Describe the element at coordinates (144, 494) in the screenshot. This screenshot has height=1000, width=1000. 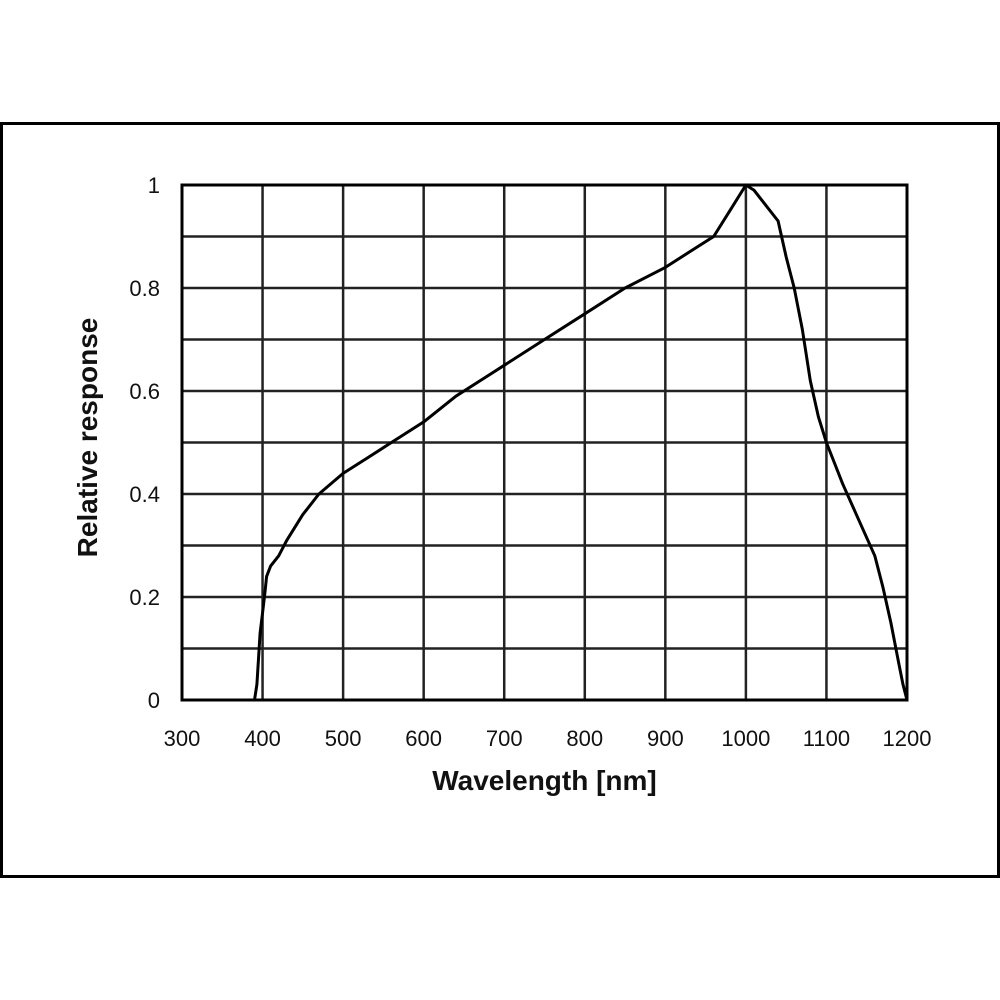
I see `y-tick-label: 0.4` at that location.